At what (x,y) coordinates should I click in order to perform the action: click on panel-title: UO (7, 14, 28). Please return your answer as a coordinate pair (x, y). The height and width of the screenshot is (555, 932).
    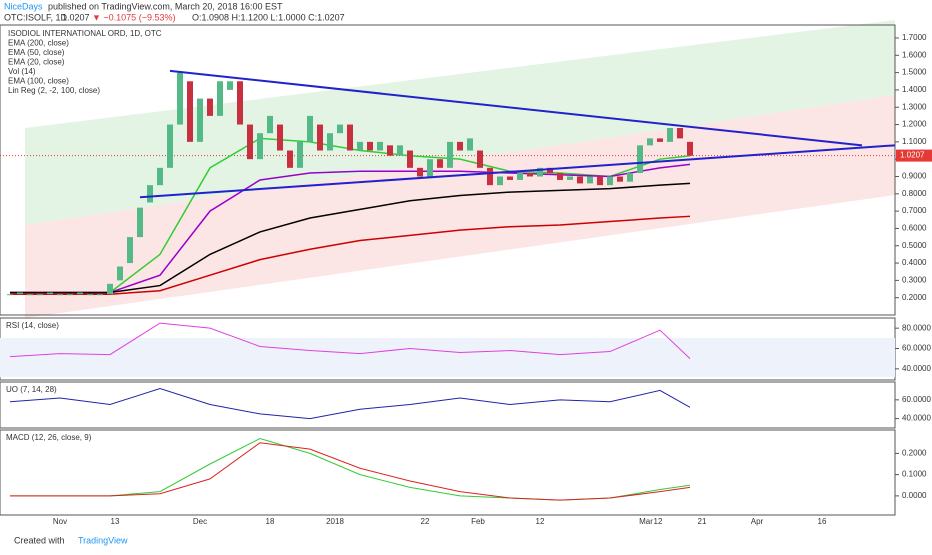
    Looking at the image, I should click on (31, 389).